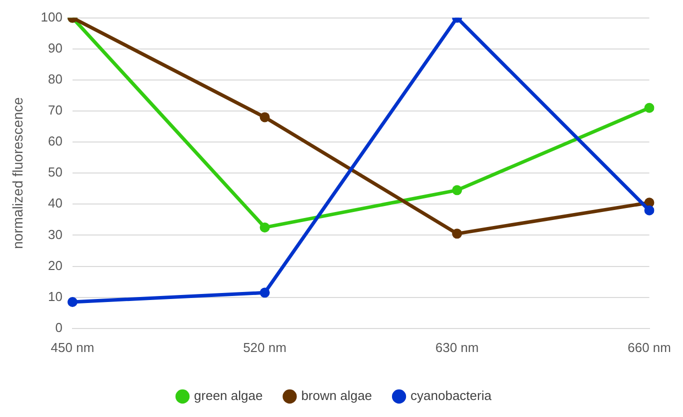 The image size is (683, 417). What do you see at coordinates (17, 173) in the screenshot?
I see `y-axis-title: normalized fluorescence` at bounding box center [17, 173].